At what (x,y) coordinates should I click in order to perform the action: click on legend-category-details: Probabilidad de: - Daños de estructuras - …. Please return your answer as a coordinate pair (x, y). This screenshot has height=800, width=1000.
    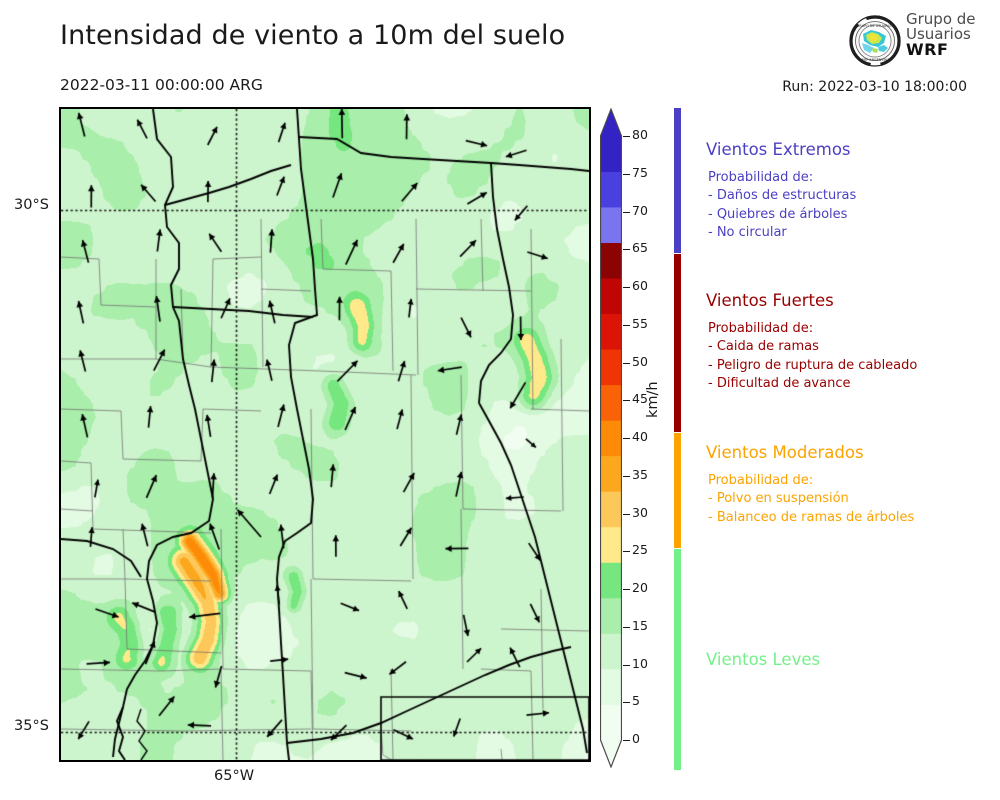
    Looking at the image, I should click on (781, 206).